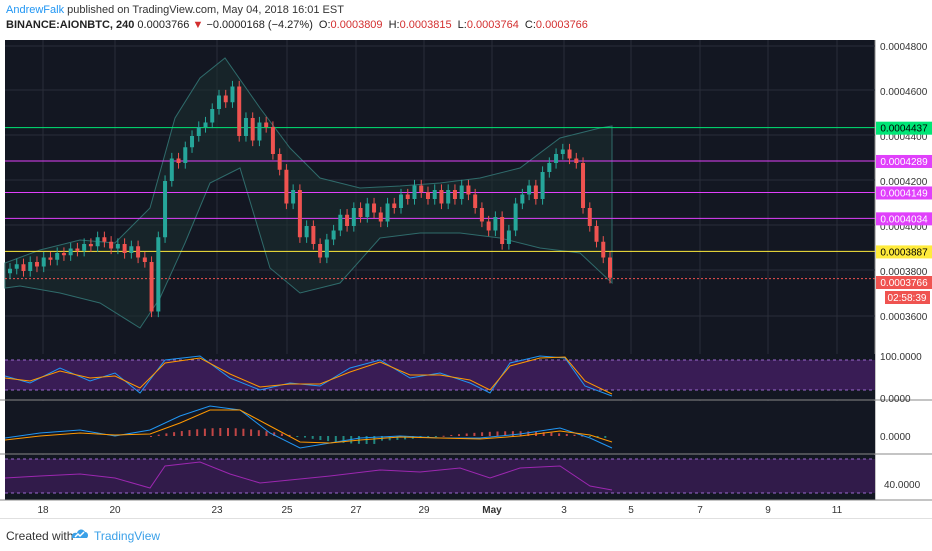 This screenshot has height=551, width=932. I want to click on time-label: 27, so click(356, 510).